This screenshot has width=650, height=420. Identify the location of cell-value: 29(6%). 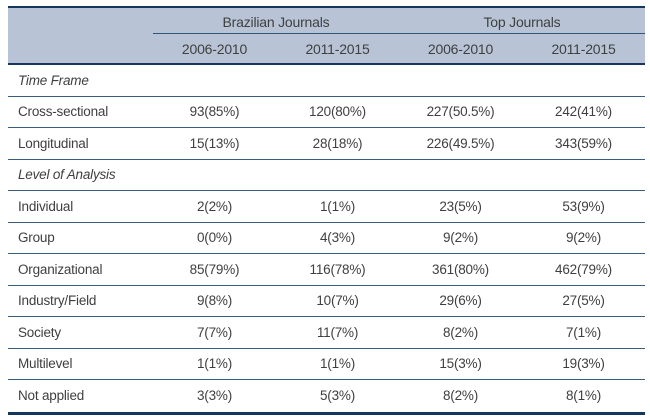
(460, 301).